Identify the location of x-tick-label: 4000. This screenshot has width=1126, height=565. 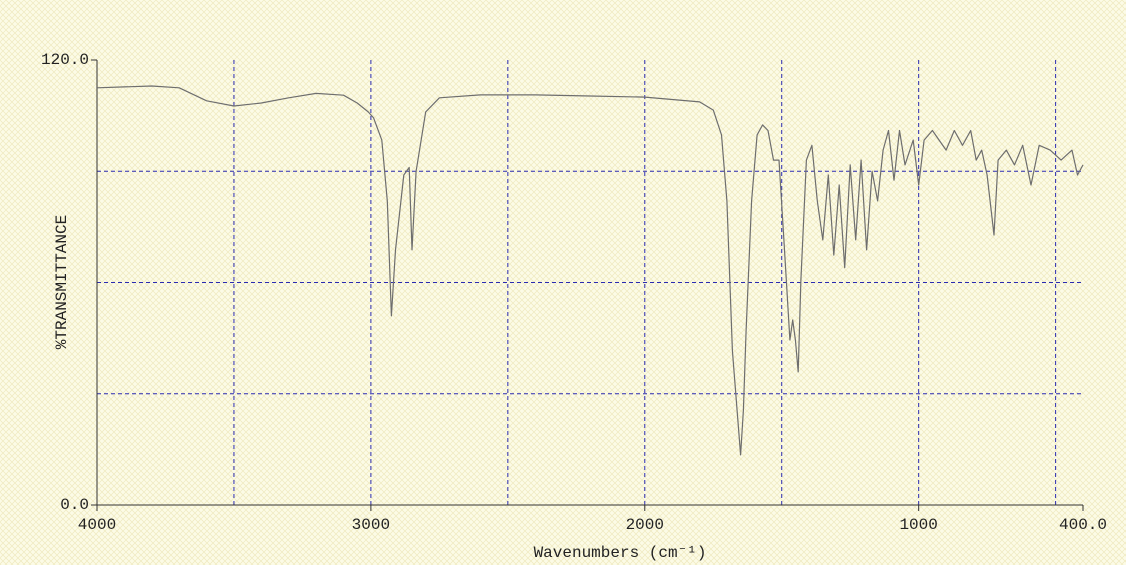
(97, 525).